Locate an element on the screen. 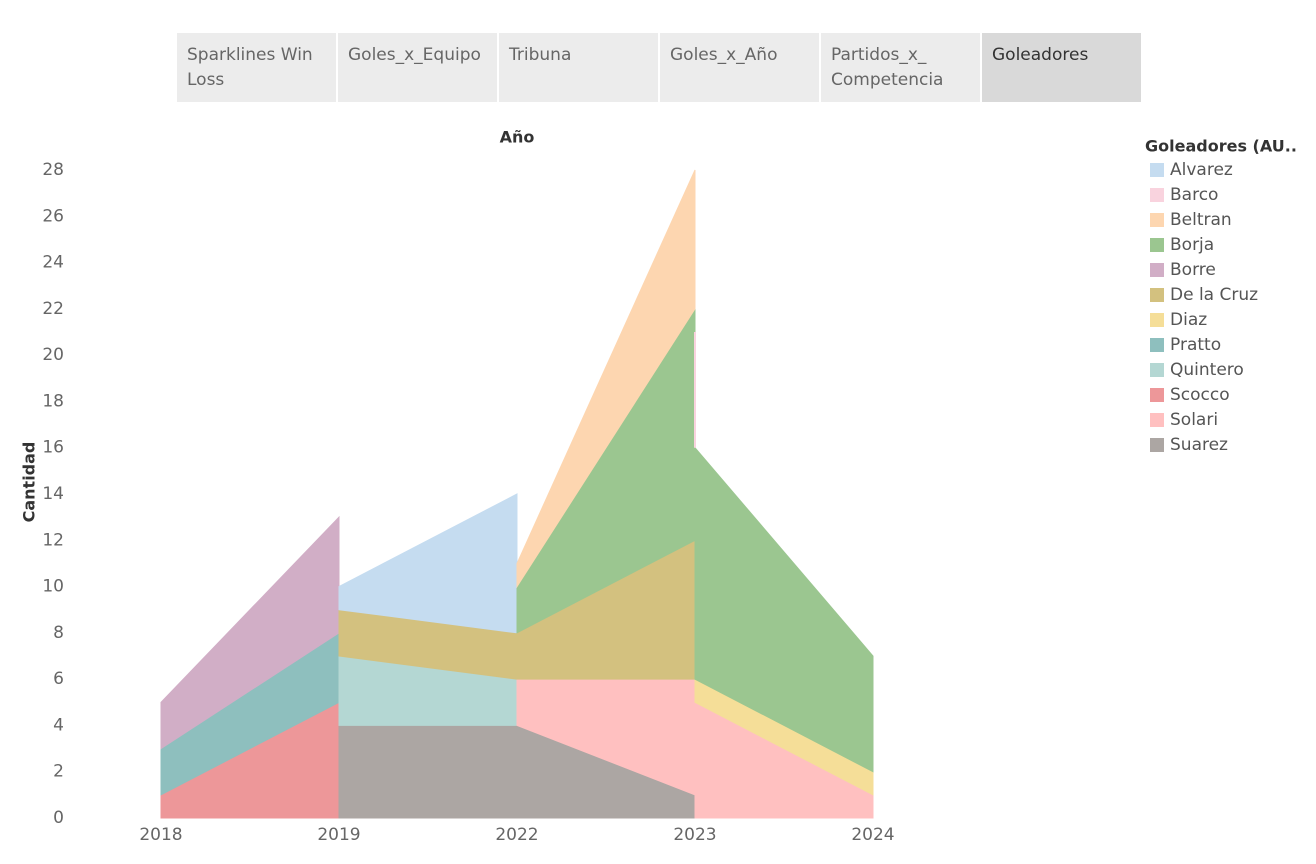 Image resolution: width=1316 pixels, height=864 pixels. y-tick-label: 26 is located at coordinates (53, 216).